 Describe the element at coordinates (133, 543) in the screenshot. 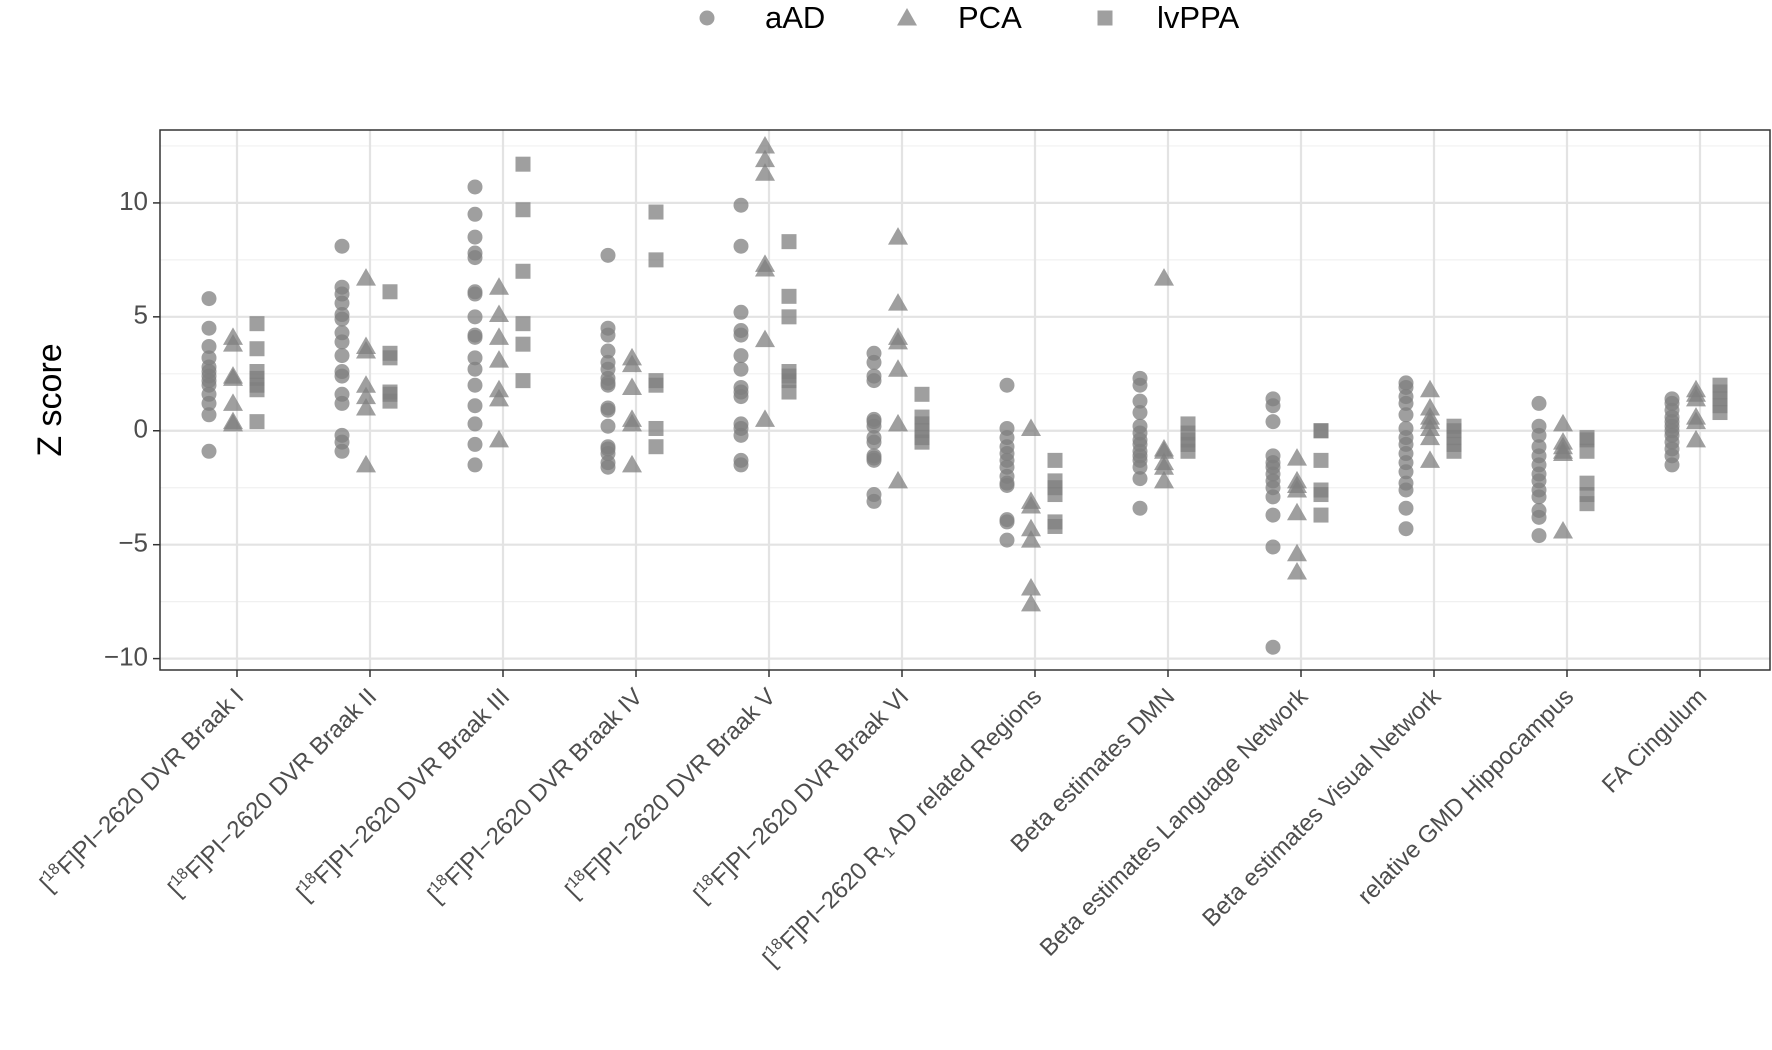

I see `y-tick-label: −5` at that location.